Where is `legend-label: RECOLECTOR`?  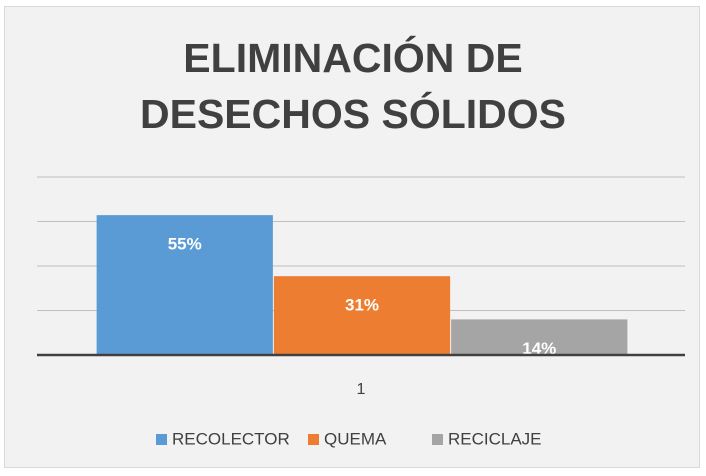 legend-label: RECOLECTOR is located at coordinates (231, 438).